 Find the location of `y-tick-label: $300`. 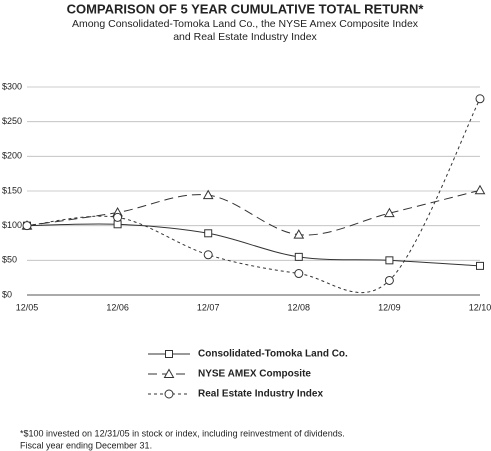

y-tick-label: $300 is located at coordinates (12, 86).